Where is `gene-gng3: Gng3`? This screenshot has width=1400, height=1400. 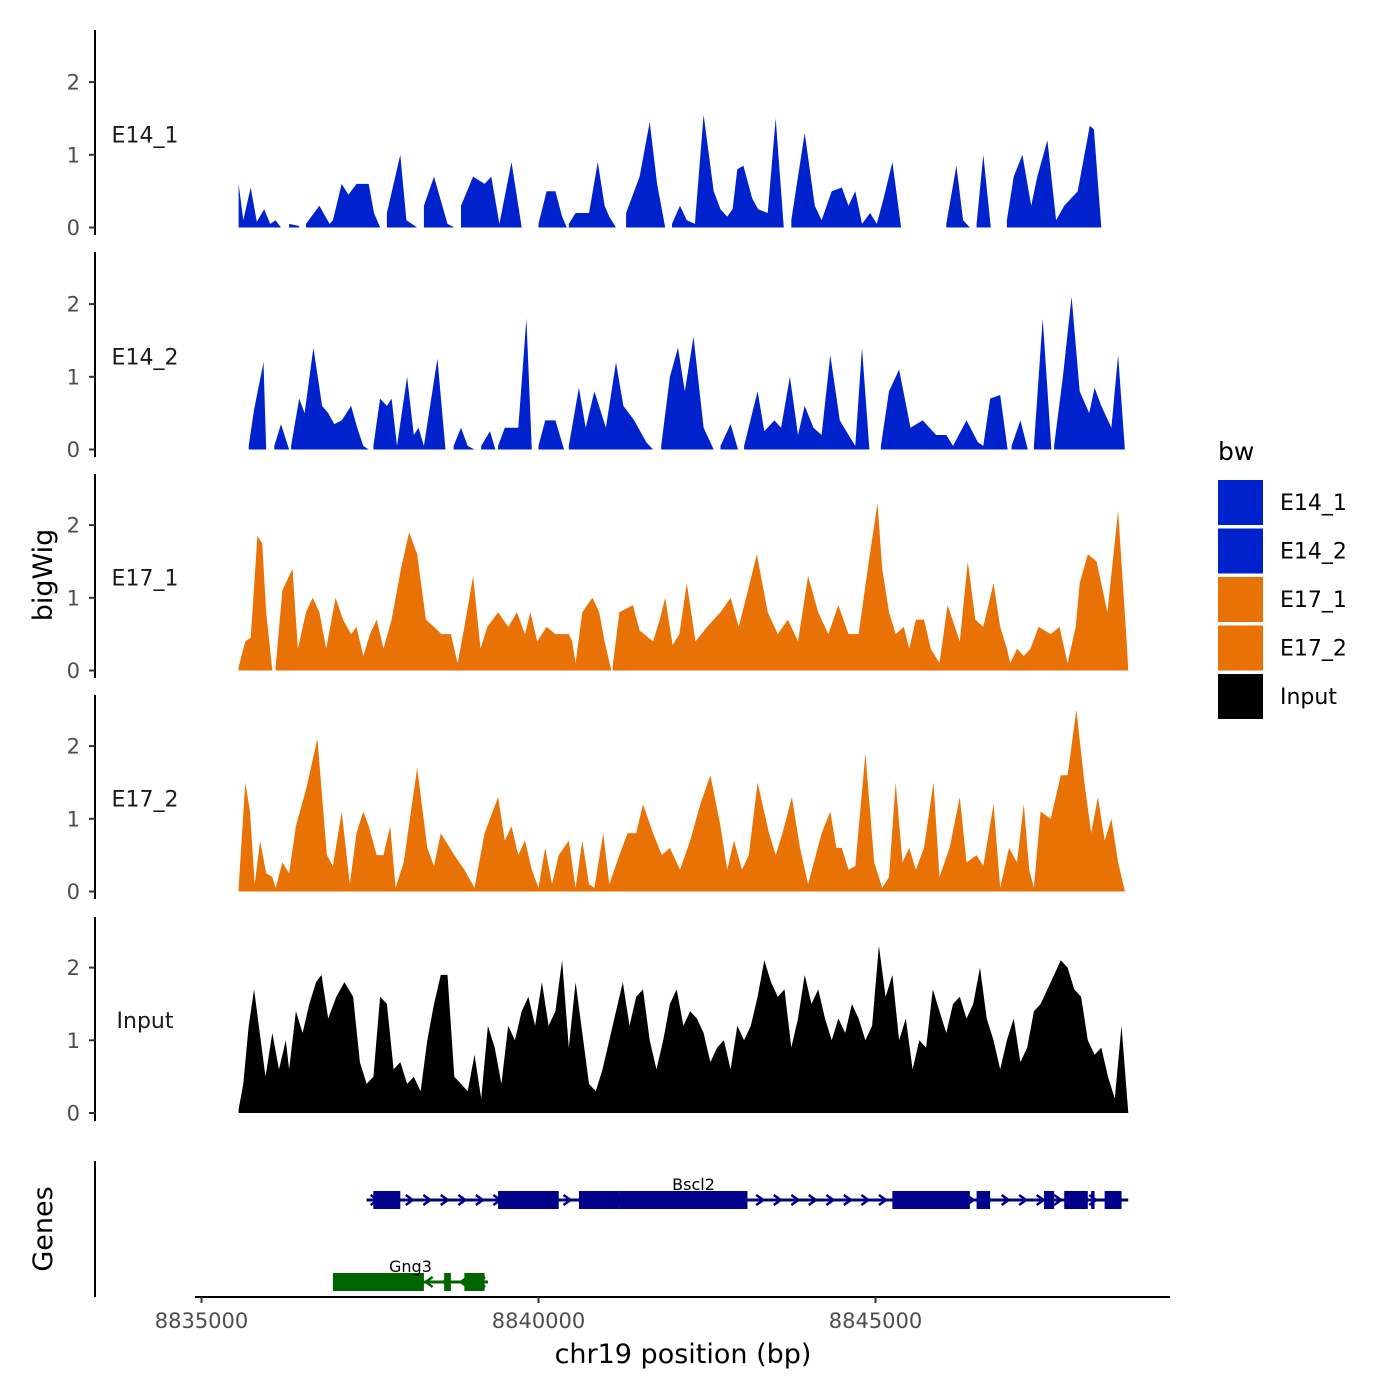
gene-gng3: Gng3 is located at coordinates (410, 1274).